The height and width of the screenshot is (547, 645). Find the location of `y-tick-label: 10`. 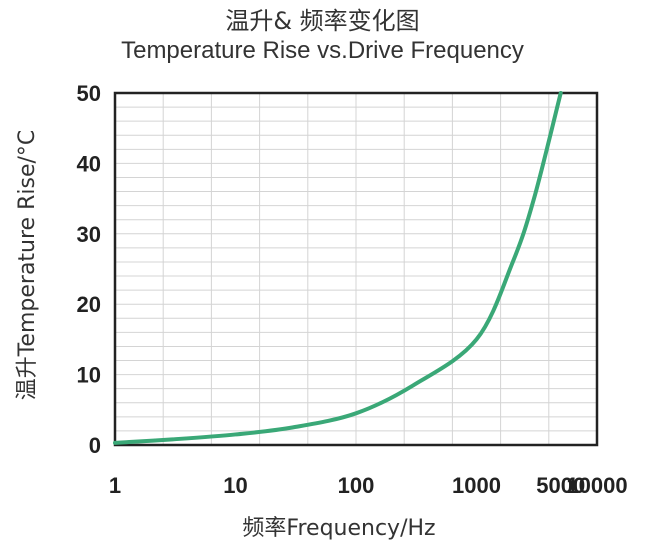

y-tick-label: 10 is located at coordinates (89, 375).